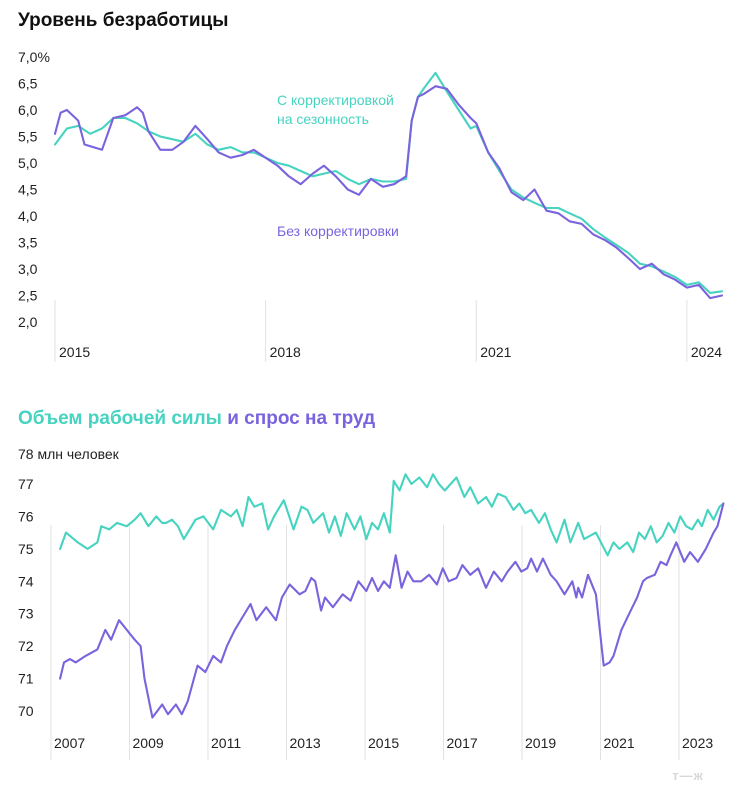 The image size is (740, 800). I want to click on y-tick-label: 4,0, so click(28, 216).